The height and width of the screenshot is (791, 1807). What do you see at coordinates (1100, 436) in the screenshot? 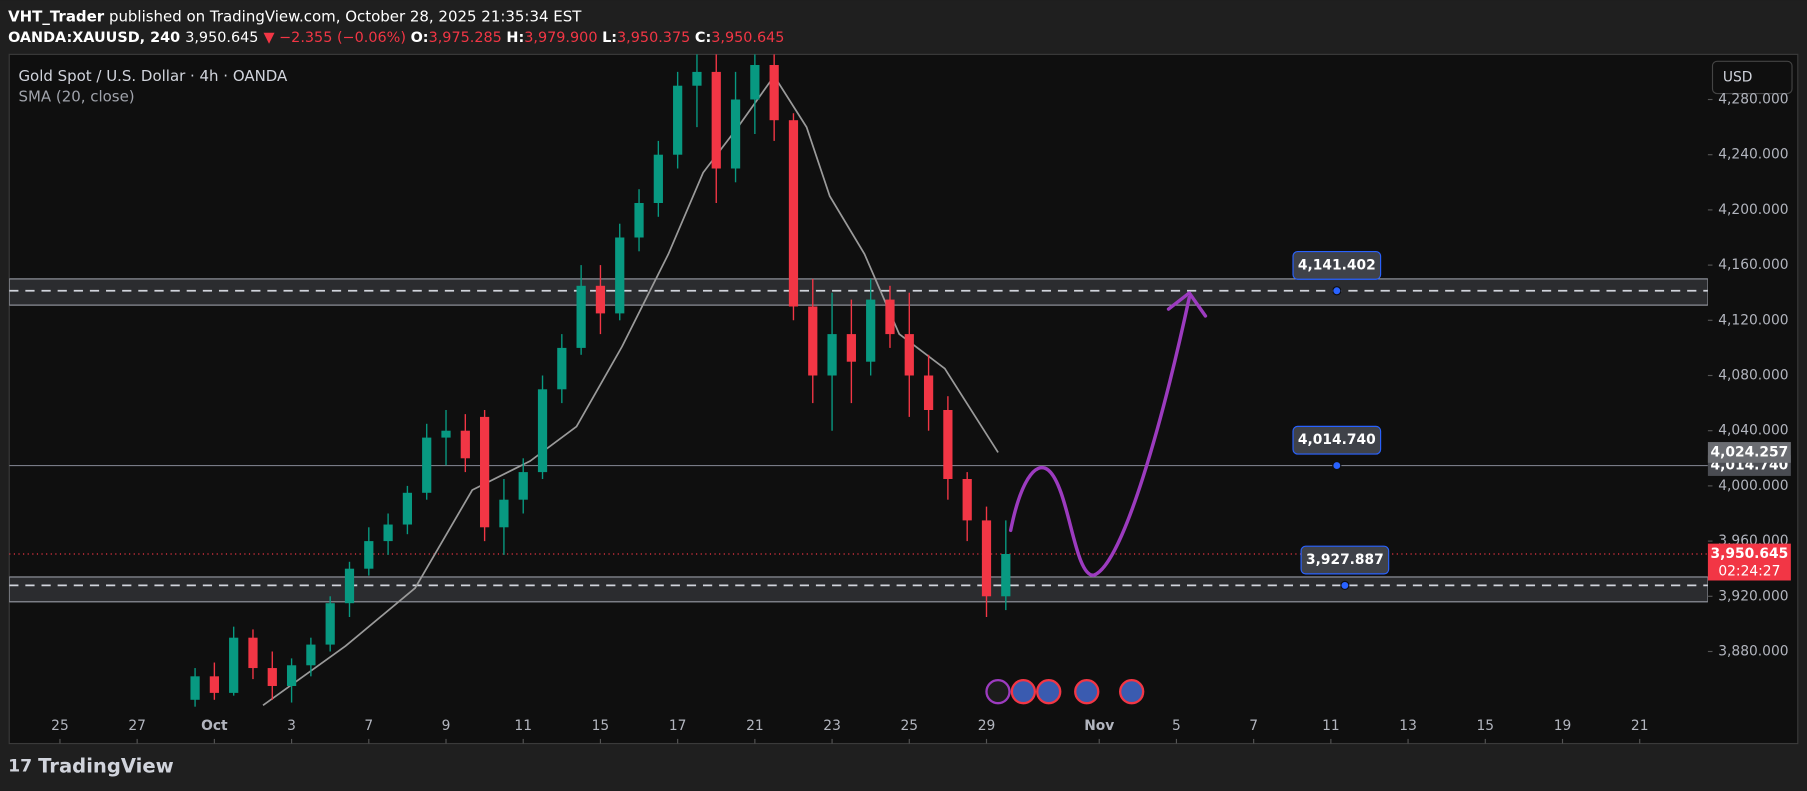
I see `drawn-projection` at bounding box center [1100, 436].